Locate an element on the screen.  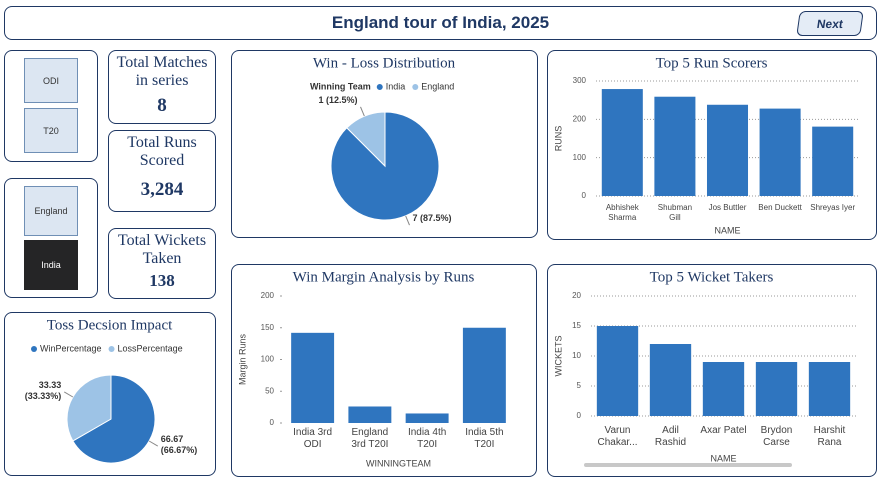
slicer-button: ODI is located at coordinates (51, 80).